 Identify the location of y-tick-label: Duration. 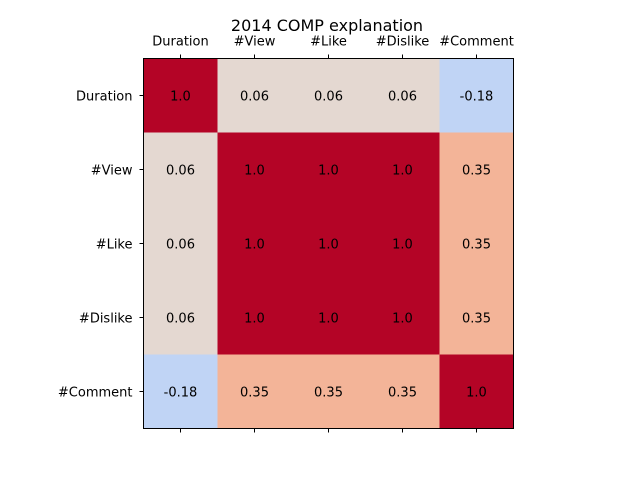
(104, 97).